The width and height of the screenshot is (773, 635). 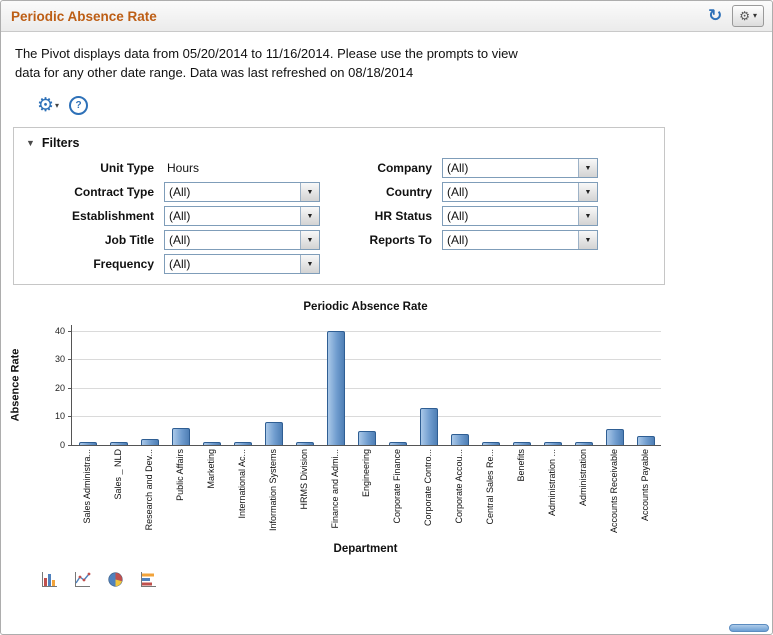 What do you see at coordinates (397, 443) in the screenshot?
I see `bar-corporate-finance` at bounding box center [397, 443].